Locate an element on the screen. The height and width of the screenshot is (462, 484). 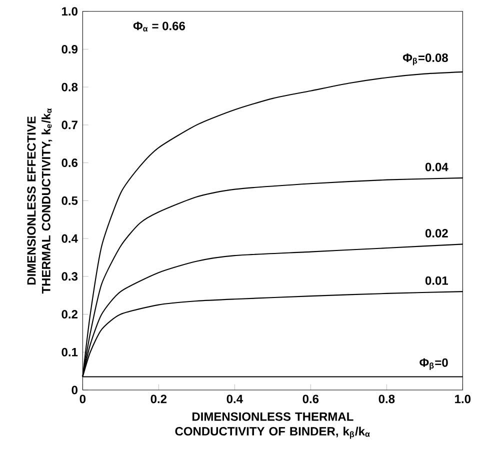
y-tick-label: 0.1 is located at coordinates (70, 352).